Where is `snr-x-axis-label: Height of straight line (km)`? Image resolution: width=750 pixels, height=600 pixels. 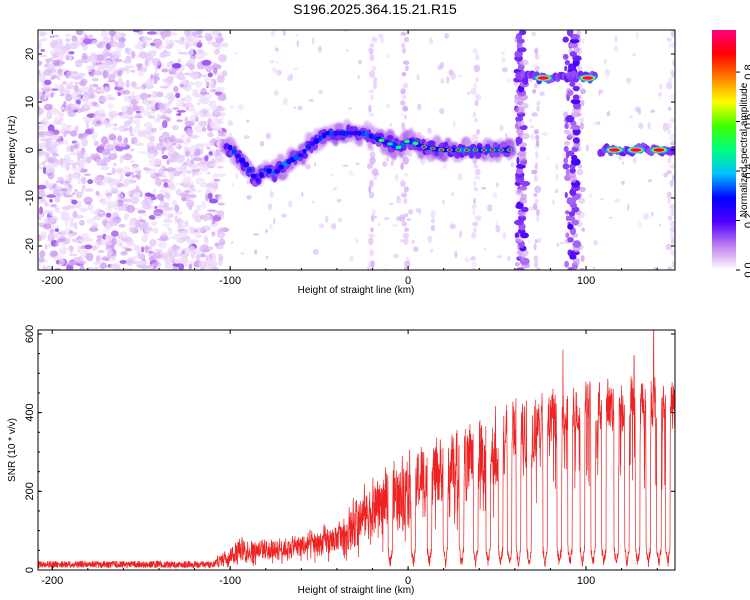
snr-x-axis-label: Height of straight line (km) is located at coordinates (356, 590).